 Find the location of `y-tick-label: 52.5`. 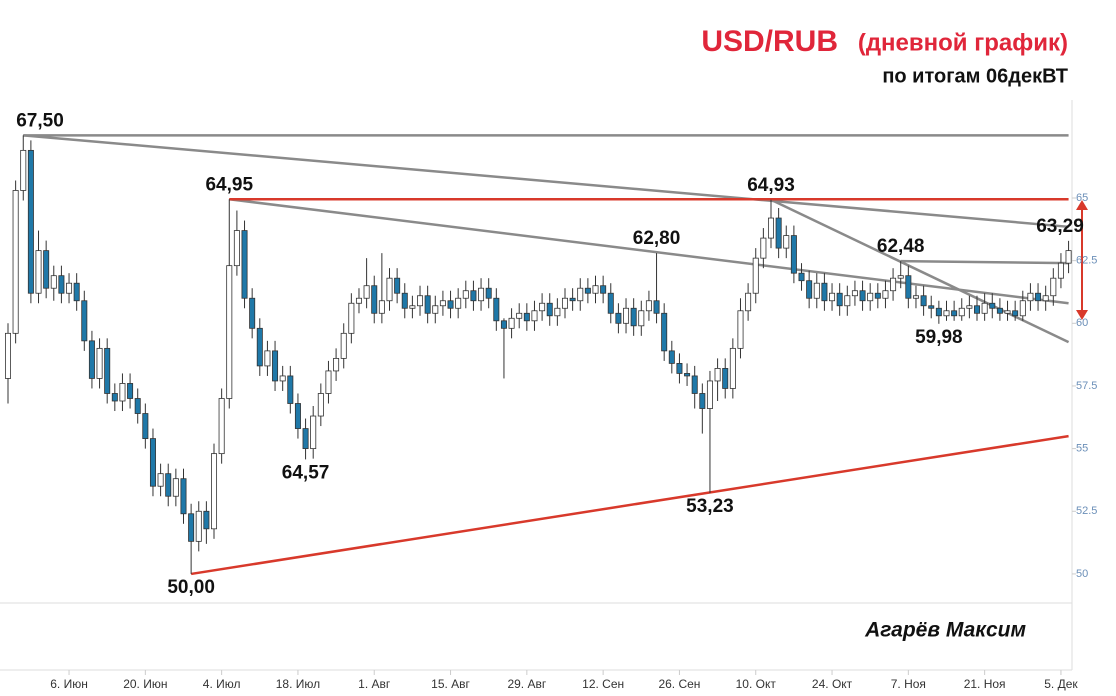

y-tick-label: 52.5 is located at coordinates (1086, 511).